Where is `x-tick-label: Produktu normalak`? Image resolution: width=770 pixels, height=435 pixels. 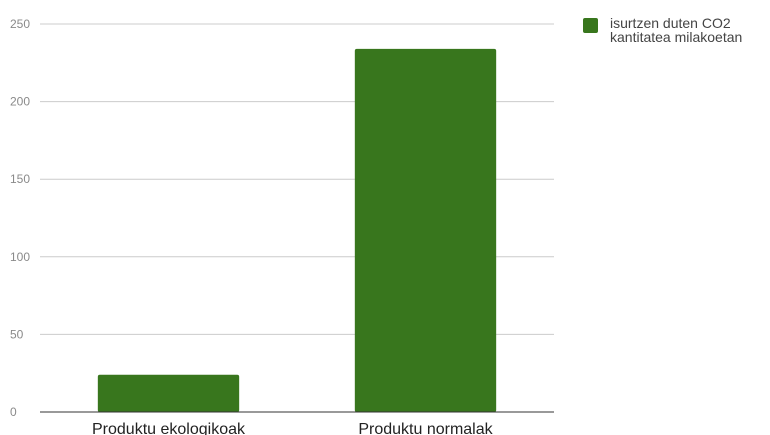 x-tick-label: Produktu normalak is located at coordinates (425, 428).